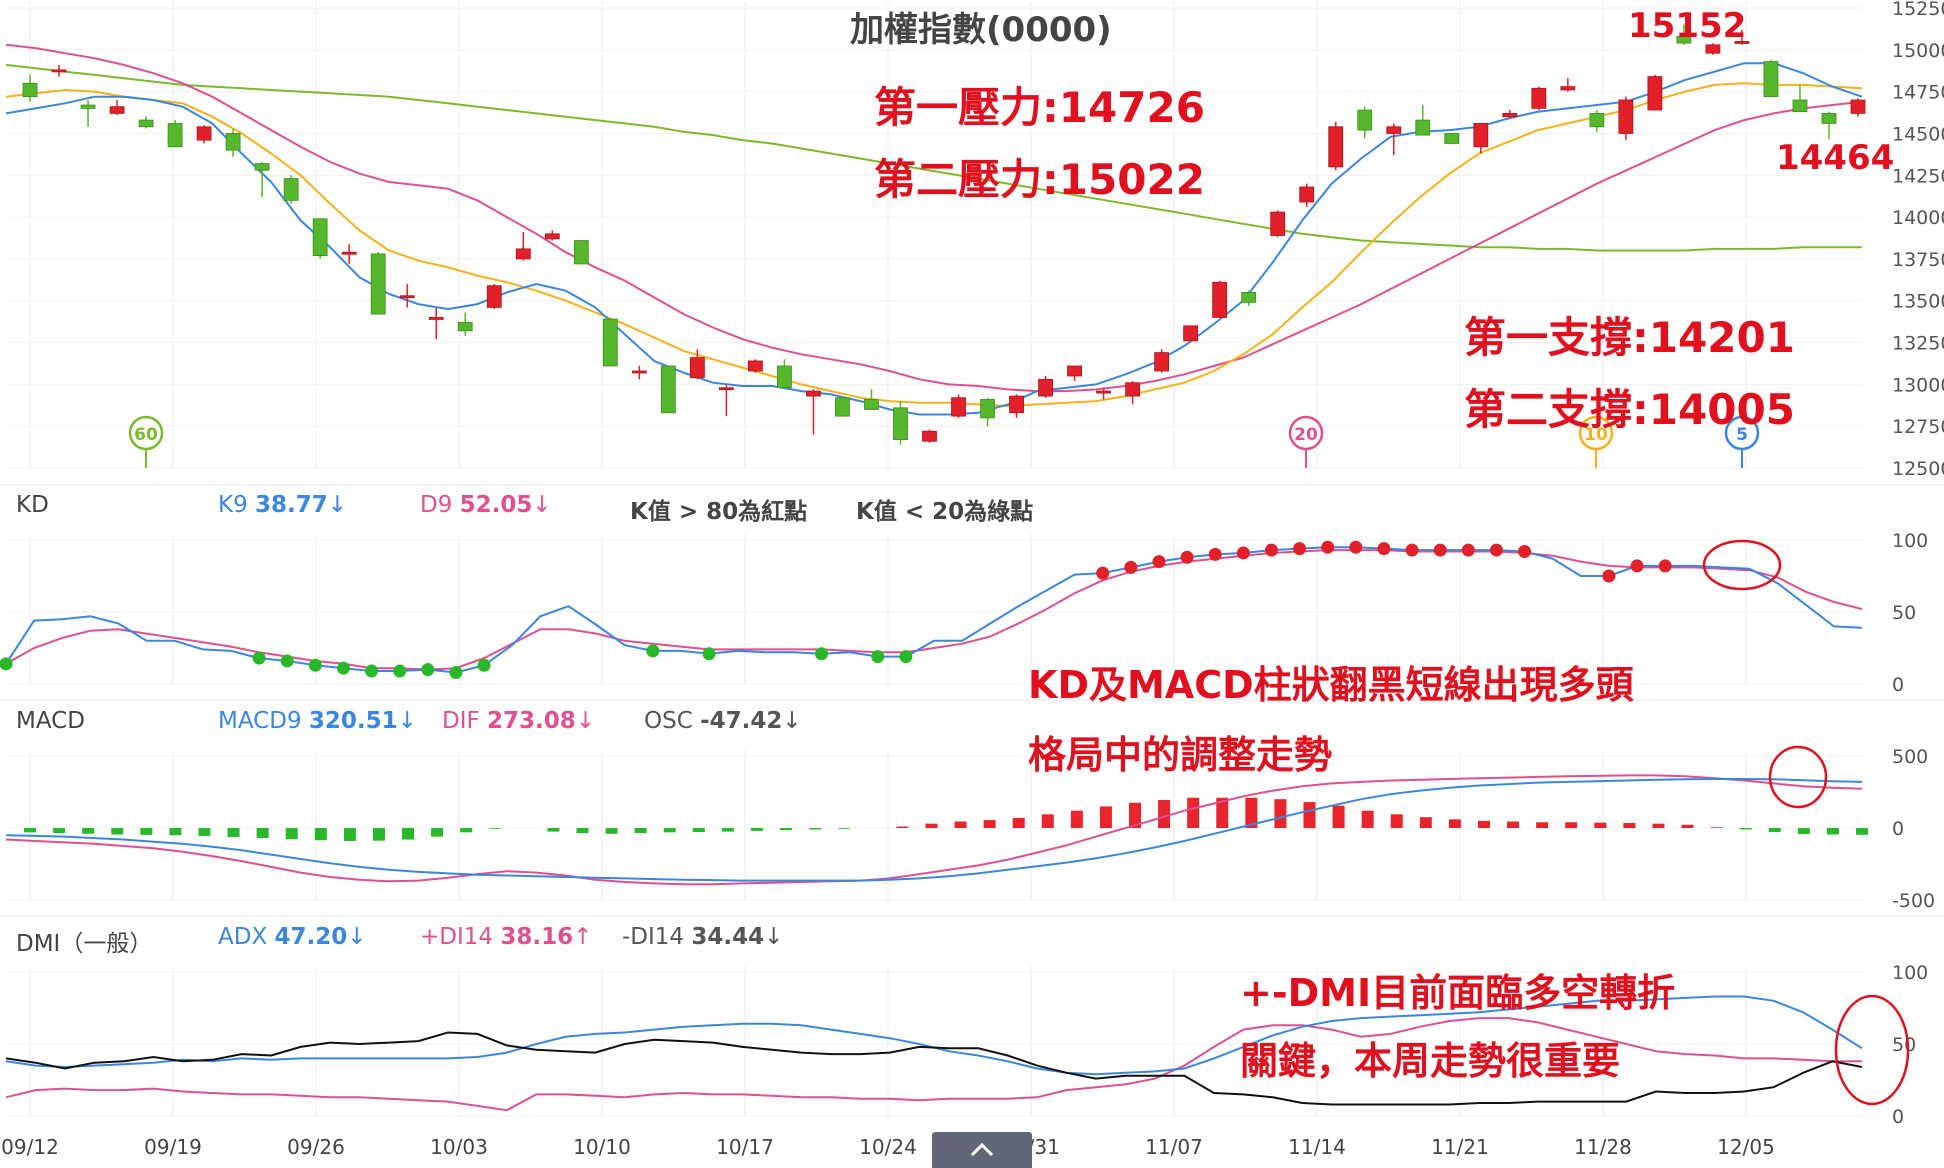 The height and width of the screenshot is (1168, 1944). Describe the element at coordinates (1918, 176) in the screenshot. I see `price-tick-label: 14250` at that location.